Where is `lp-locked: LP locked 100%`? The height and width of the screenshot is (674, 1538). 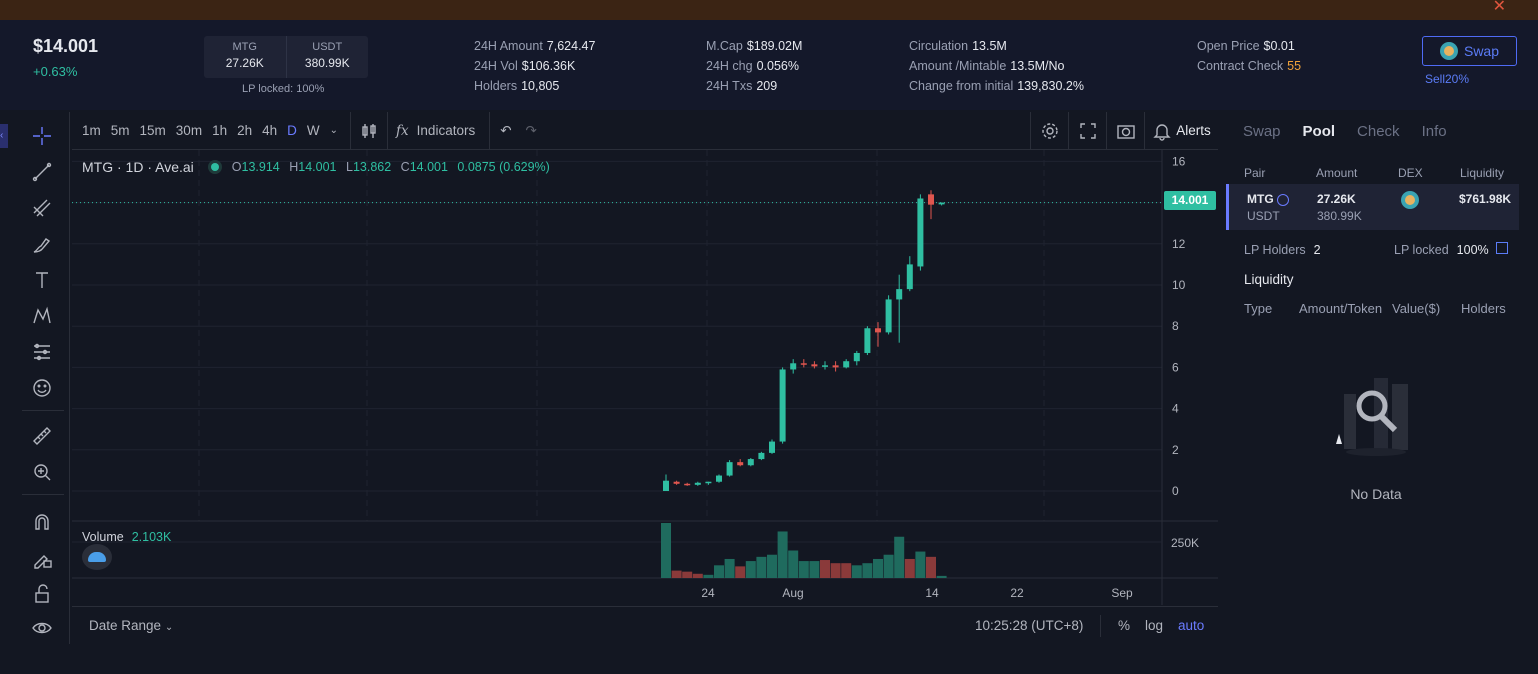
lp-locked: LP locked 100% is located at coordinates (1441, 250).